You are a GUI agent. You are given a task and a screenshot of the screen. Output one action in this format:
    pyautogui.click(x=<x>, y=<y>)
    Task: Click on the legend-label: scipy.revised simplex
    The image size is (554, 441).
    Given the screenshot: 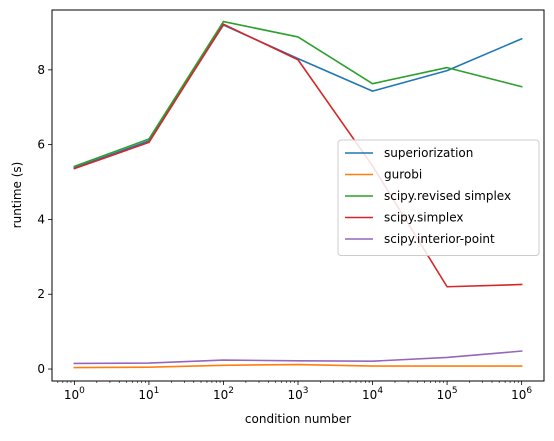 What is the action you would take?
    pyautogui.click(x=447, y=196)
    